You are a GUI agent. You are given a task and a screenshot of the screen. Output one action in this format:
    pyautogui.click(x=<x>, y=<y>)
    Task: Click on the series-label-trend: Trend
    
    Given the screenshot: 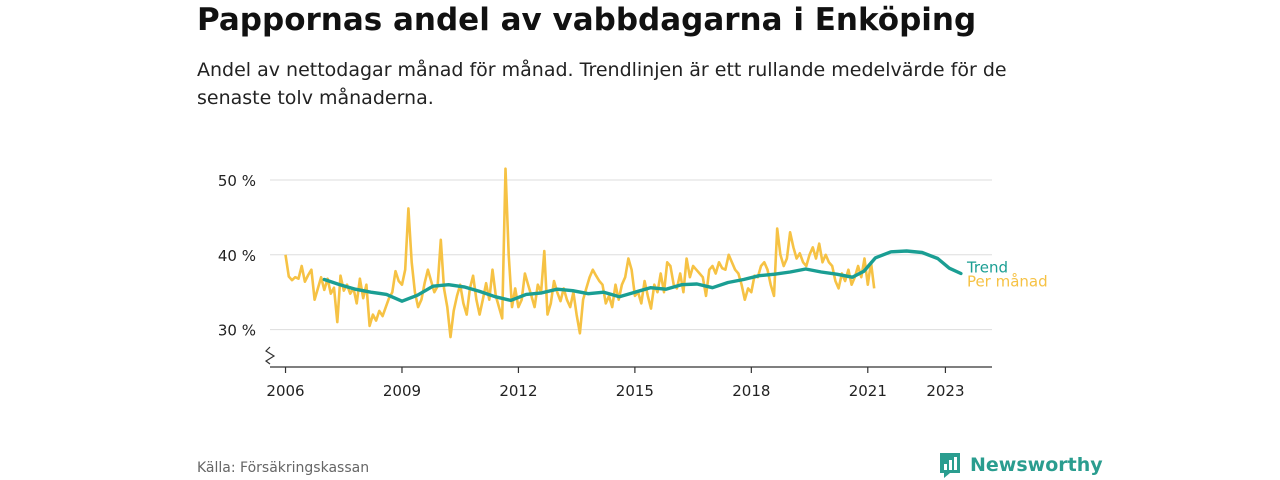 What is the action you would take?
    pyautogui.click(x=987, y=267)
    